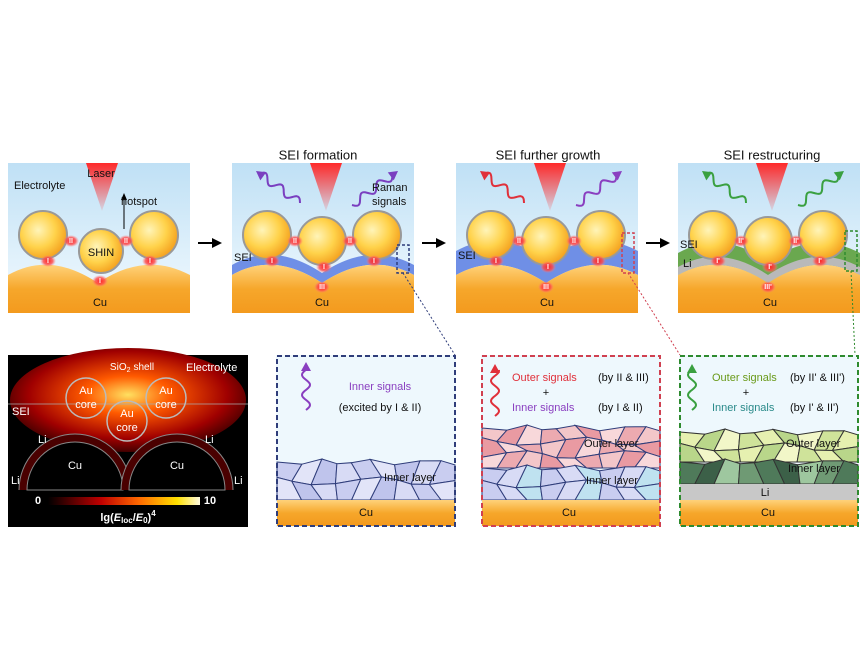 The image size is (865, 648). I want to click on label: Inner layer, so click(612, 481).